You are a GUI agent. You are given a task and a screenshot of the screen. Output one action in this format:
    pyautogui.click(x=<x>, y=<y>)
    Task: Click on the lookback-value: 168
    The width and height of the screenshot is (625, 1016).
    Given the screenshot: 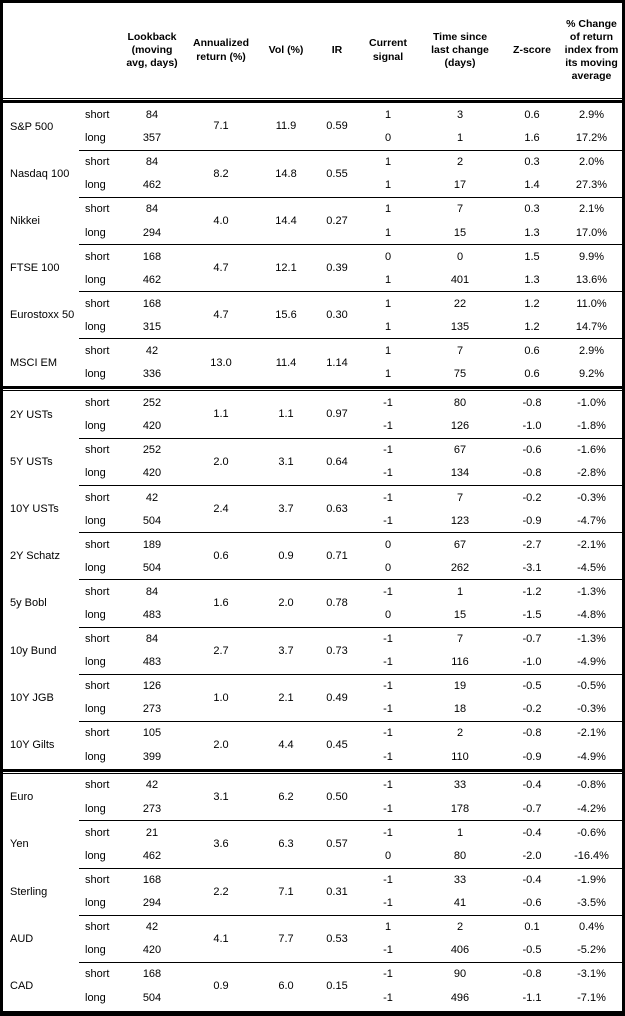 What is the action you would take?
    pyautogui.click(x=152, y=973)
    